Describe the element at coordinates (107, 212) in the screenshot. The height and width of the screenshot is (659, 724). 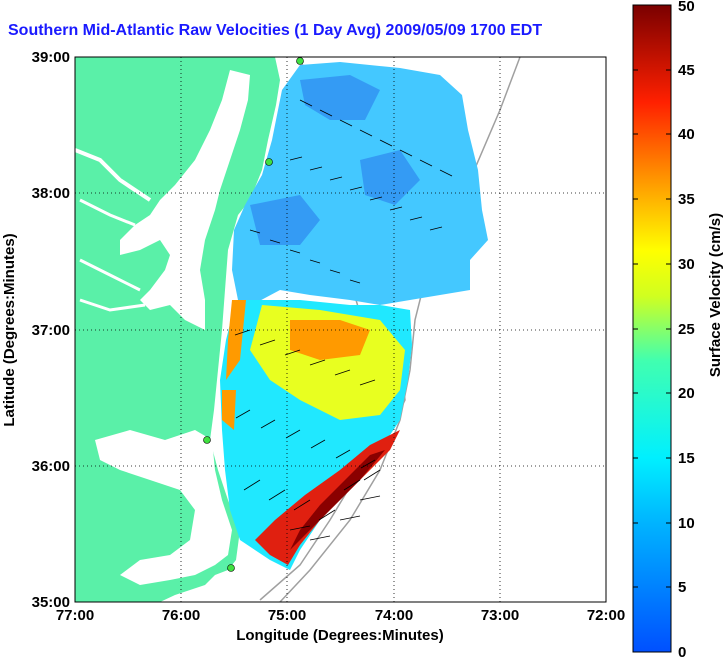
I see `river-rappahannock` at that location.